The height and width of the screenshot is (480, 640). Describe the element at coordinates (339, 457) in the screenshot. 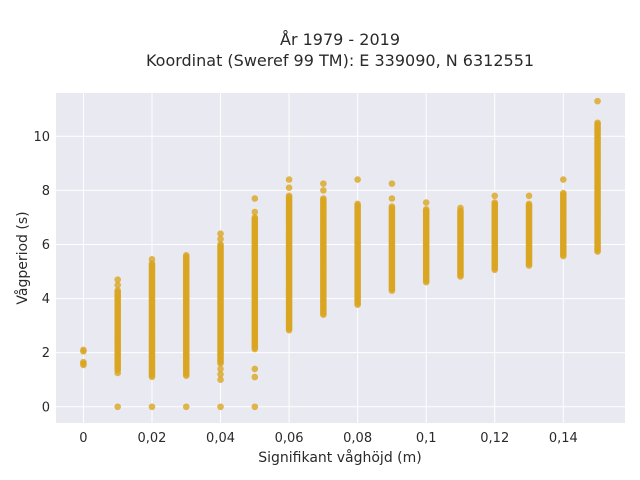

I see `x-axis-label: Signifikant våghöjd (m)` at that location.